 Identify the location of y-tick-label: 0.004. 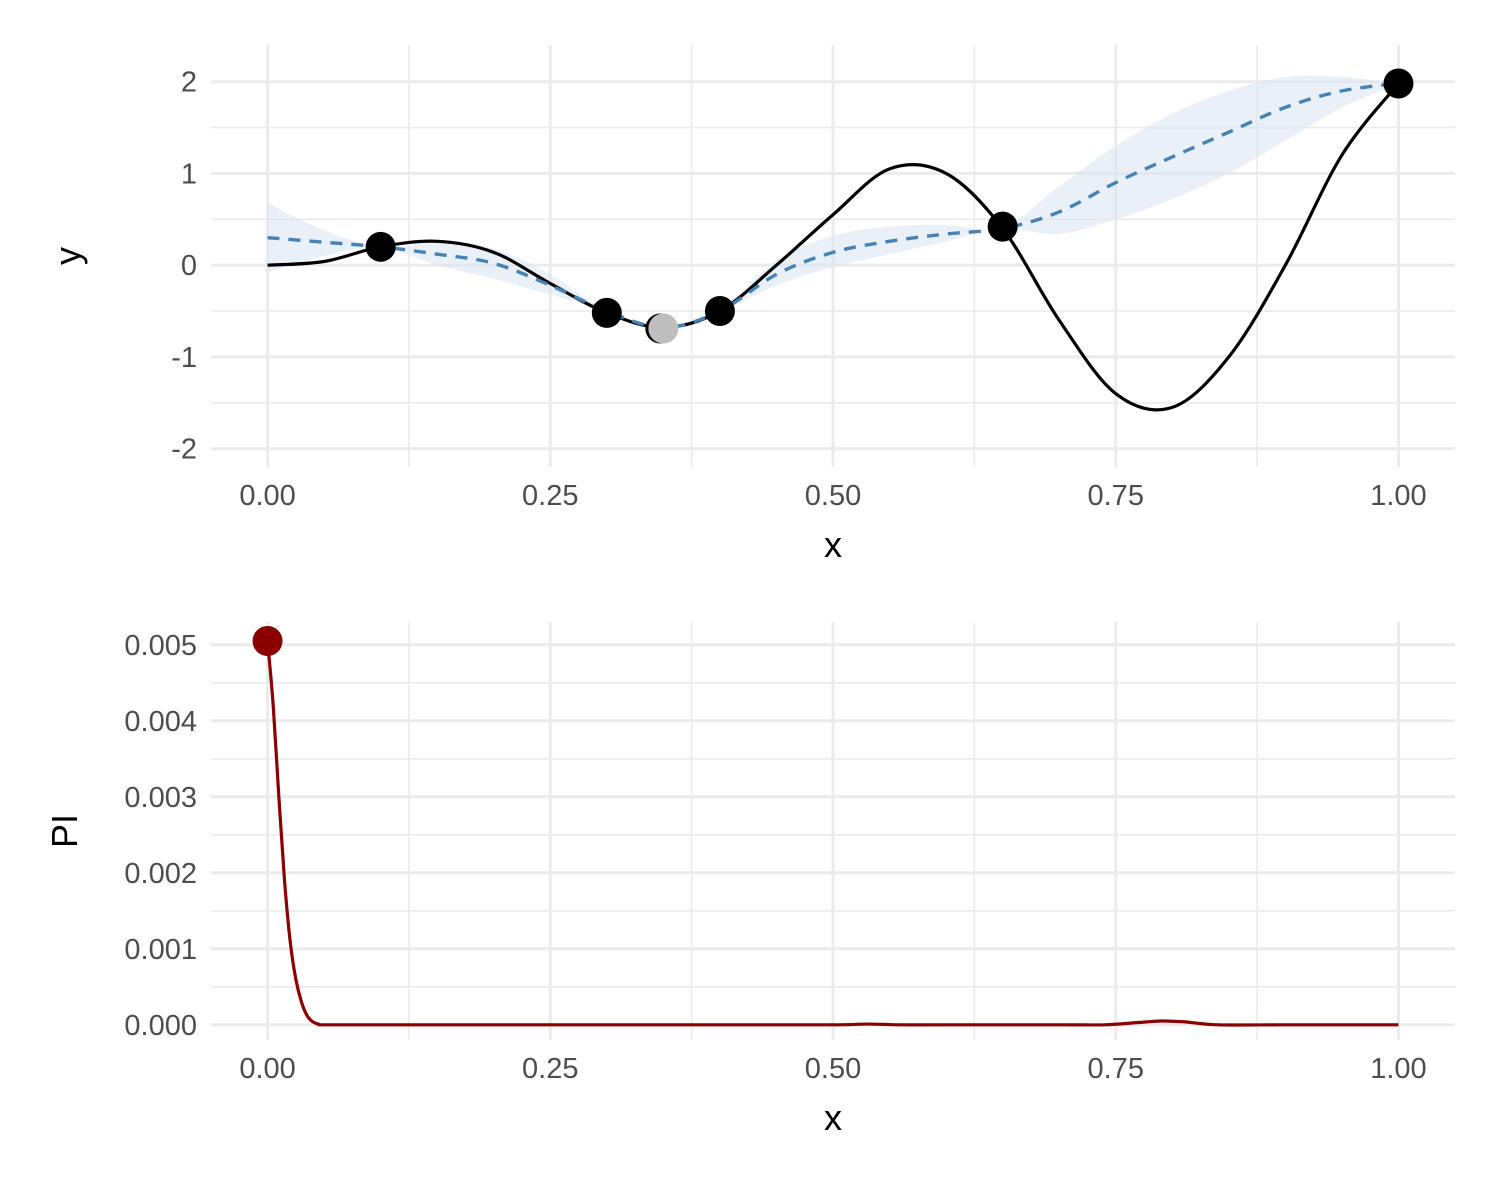
(160, 722).